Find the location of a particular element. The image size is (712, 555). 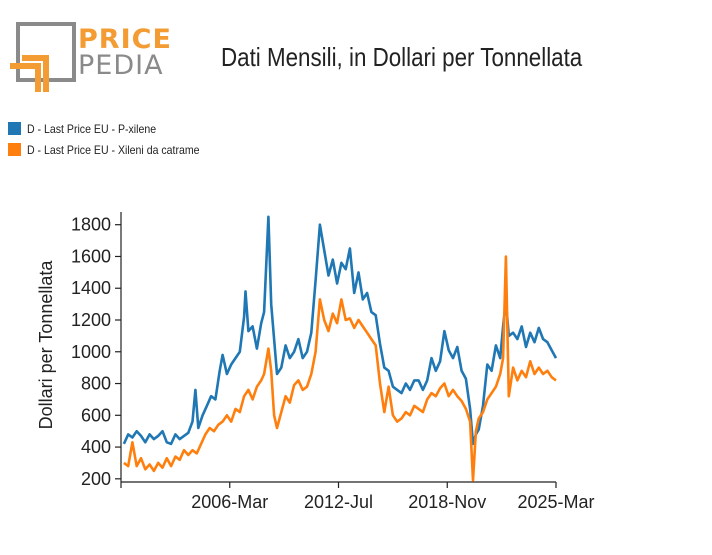

x-tick-label: 2012-Jul is located at coordinates (338, 502).